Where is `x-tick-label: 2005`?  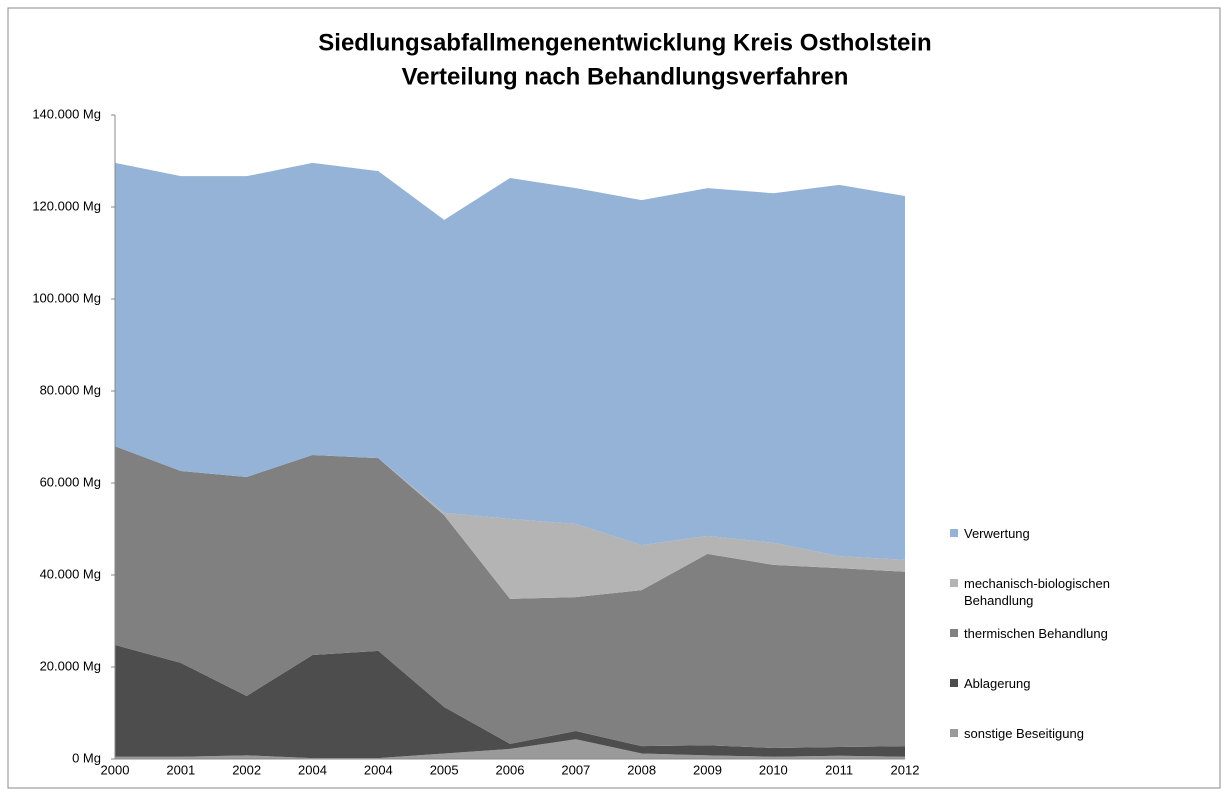
x-tick-label: 2005 is located at coordinates (444, 769).